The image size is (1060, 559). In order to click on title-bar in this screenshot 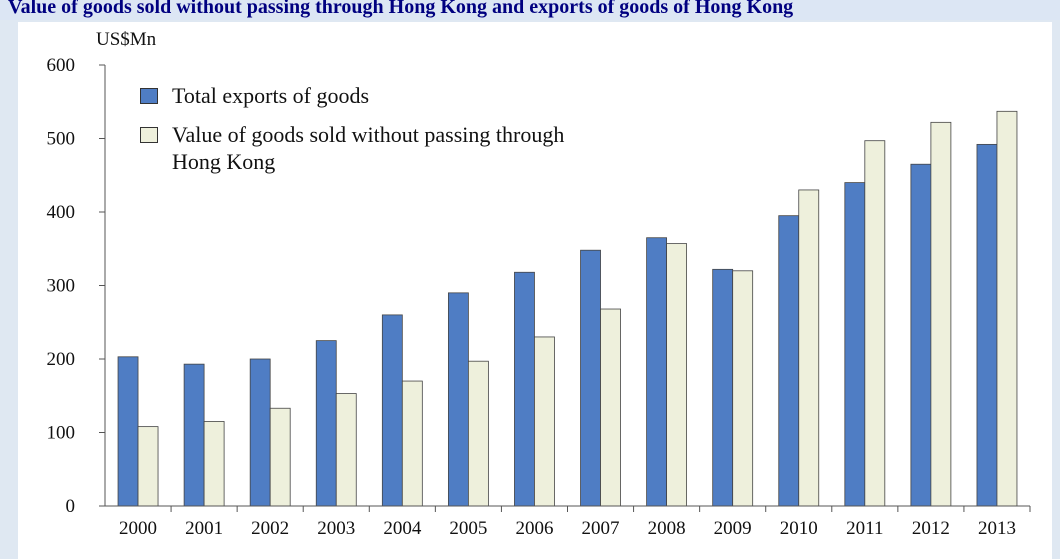, I will do `click(530, 10)`.